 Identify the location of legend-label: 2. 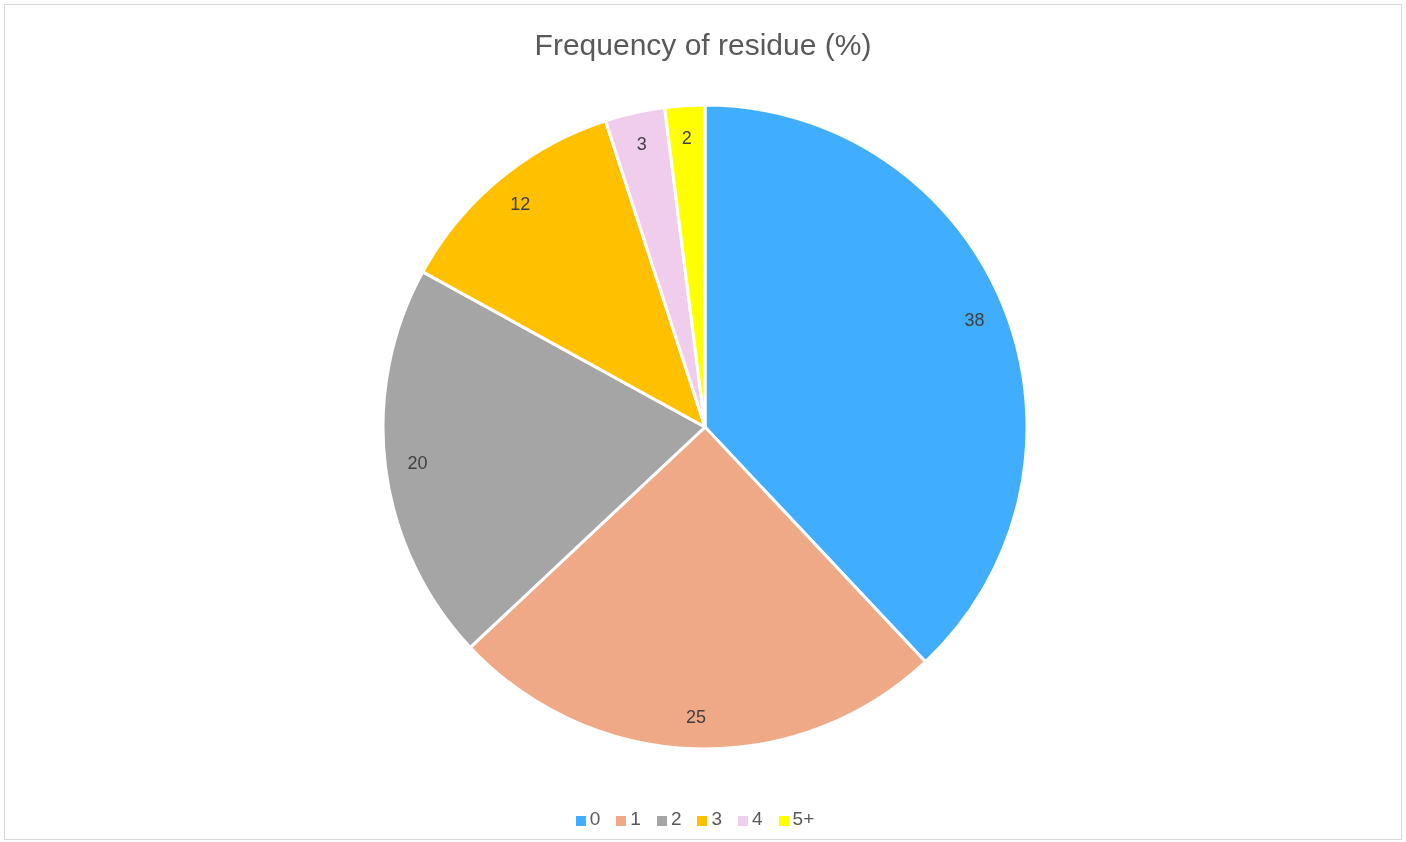
(676, 818).